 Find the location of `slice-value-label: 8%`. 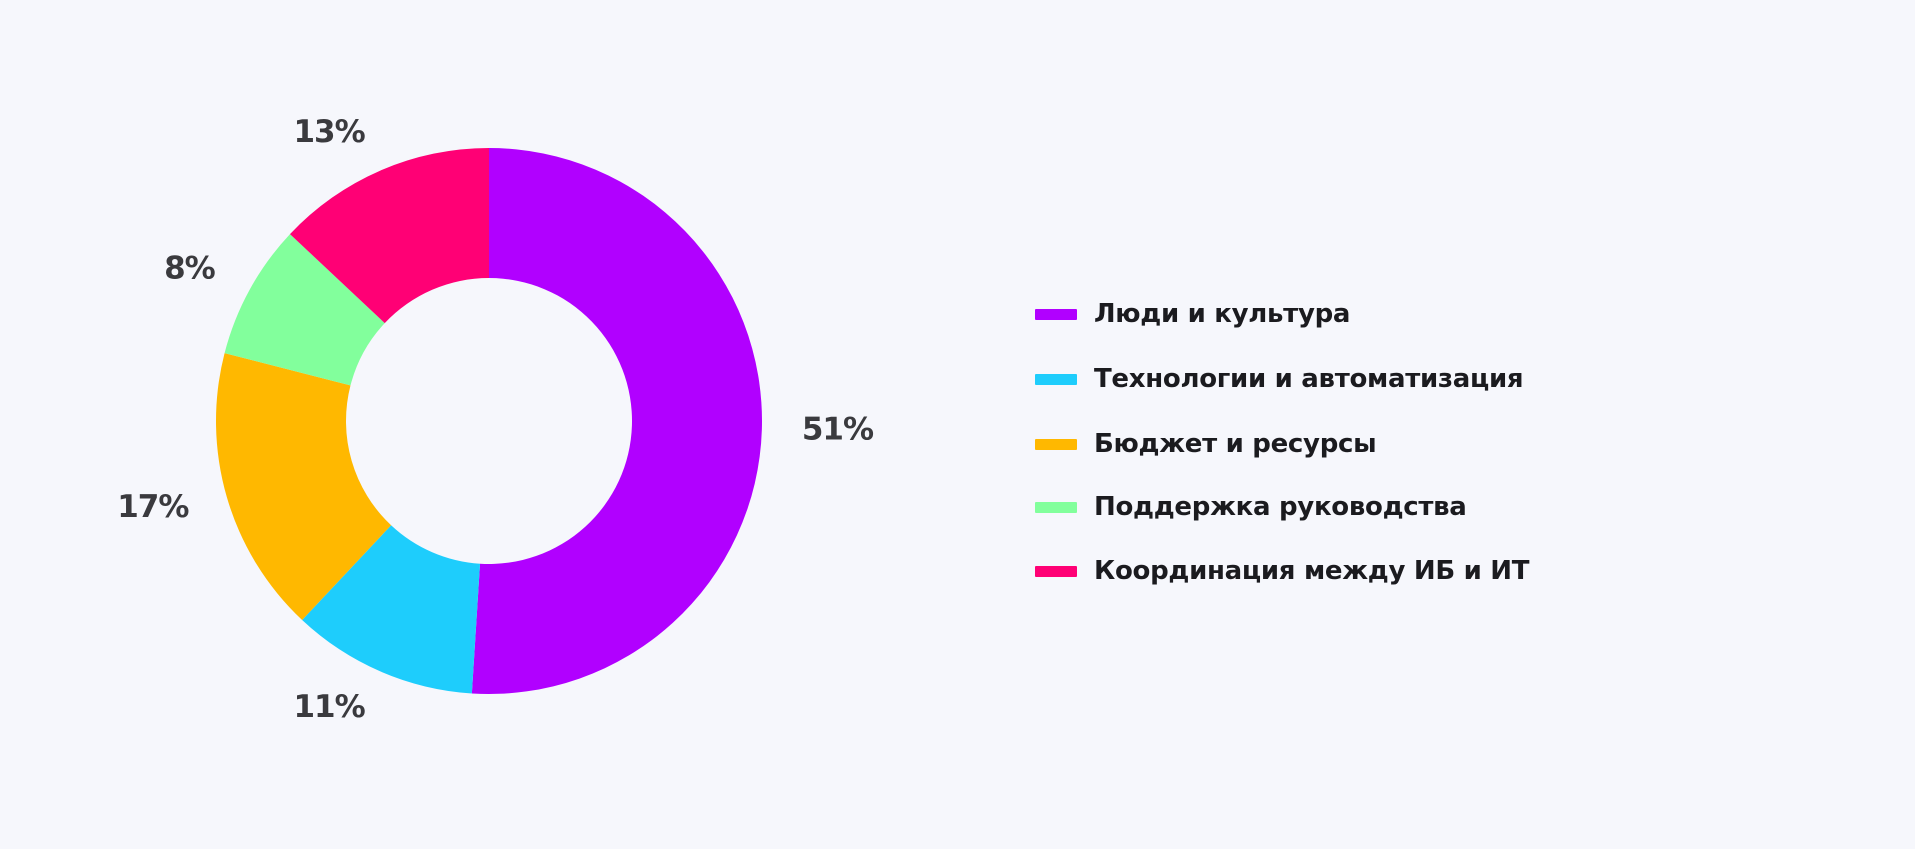

slice-value-label: 8% is located at coordinates (190, 269).